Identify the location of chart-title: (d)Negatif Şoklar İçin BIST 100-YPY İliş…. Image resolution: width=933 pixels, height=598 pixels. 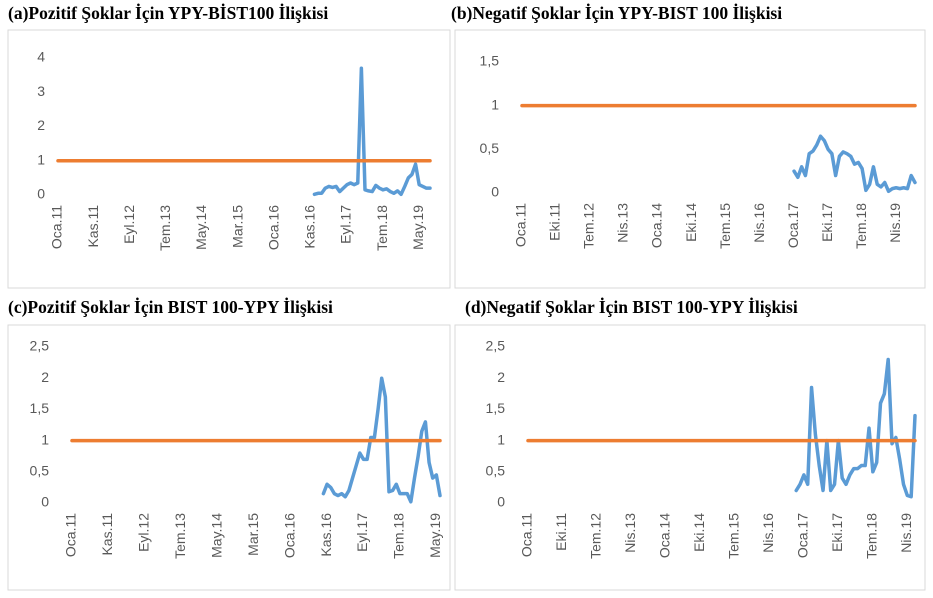
(631, 307).